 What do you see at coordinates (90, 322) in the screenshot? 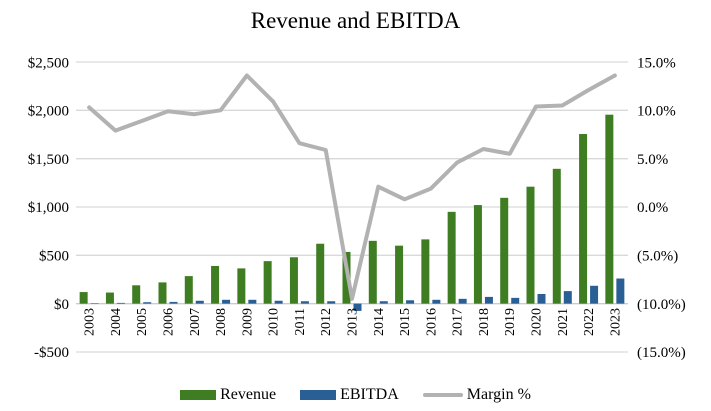
I see `x-axis-label: 2003` at bounding box center [90, 322].